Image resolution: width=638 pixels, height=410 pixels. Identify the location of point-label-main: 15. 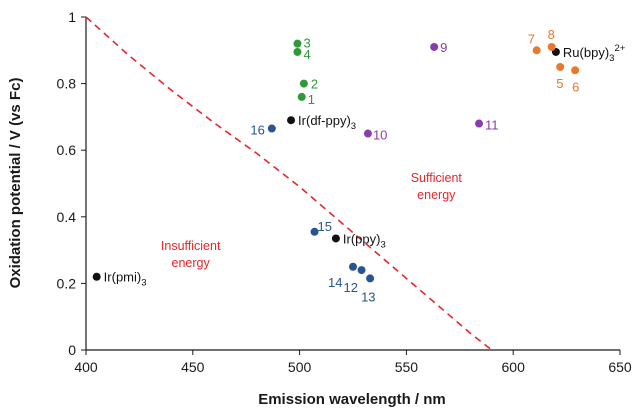
(325, 226).